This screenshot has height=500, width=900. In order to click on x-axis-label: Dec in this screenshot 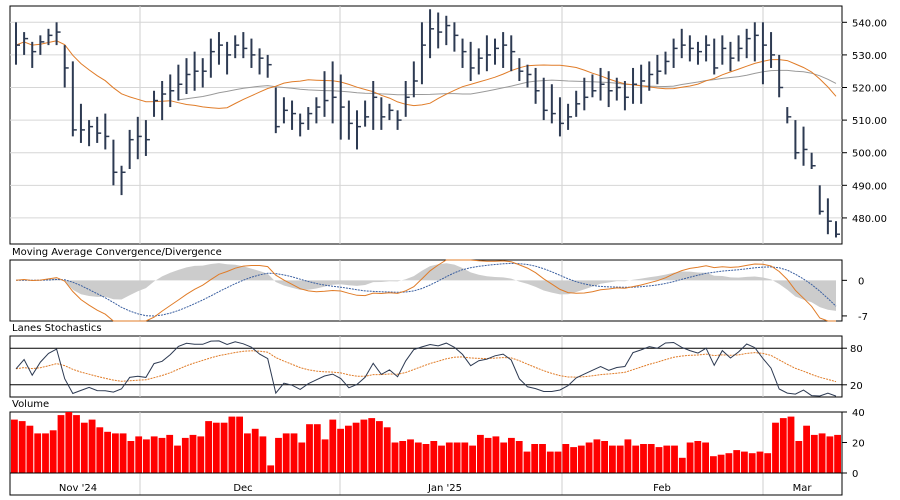, I will do `click(242, 488)`.